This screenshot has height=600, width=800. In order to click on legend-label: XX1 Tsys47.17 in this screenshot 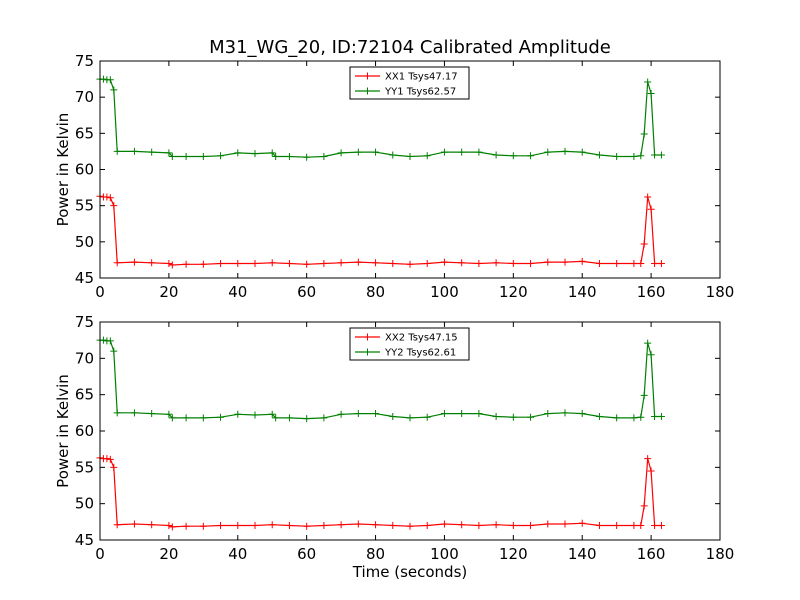, I will do `click(421, 77)`.